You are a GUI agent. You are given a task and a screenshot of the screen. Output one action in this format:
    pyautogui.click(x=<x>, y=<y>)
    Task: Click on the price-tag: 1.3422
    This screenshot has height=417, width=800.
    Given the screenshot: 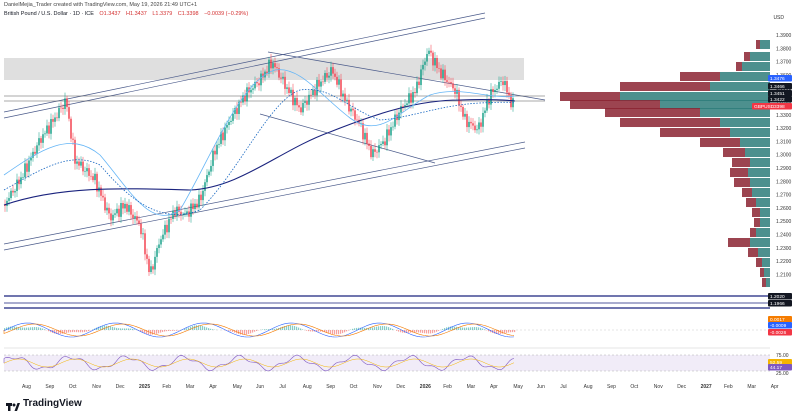 What is the action you would take?
    pyautogui.click(x=780, y=99)
    